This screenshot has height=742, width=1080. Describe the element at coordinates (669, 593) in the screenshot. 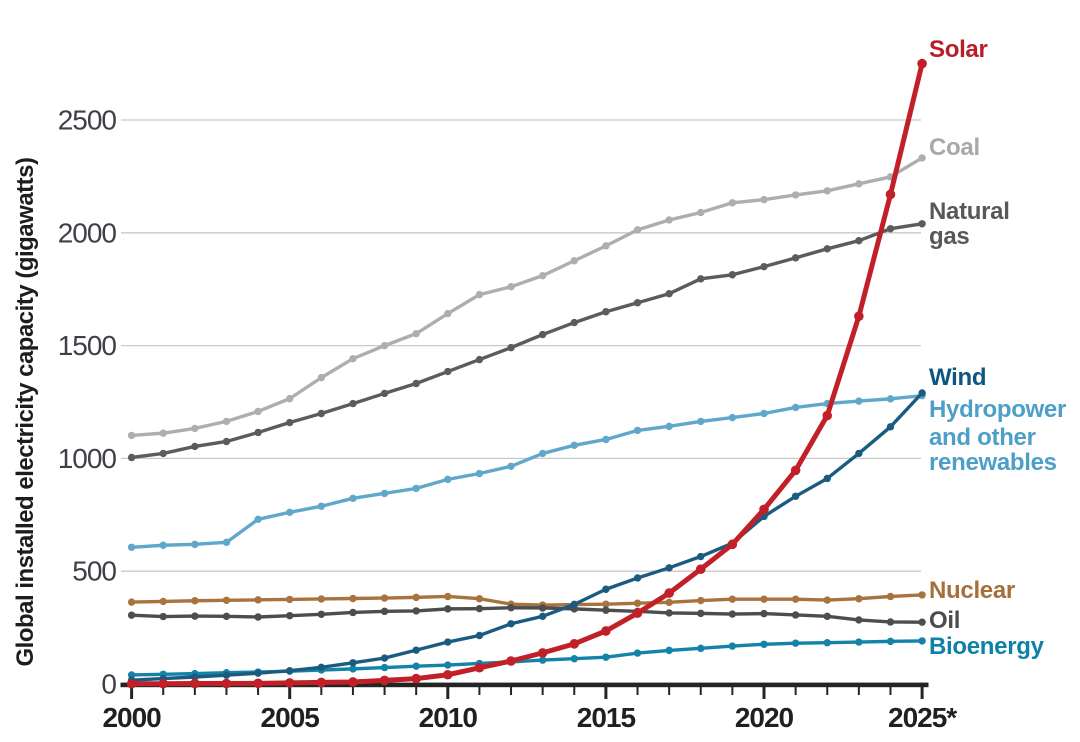

I see `point-solar-2017` at that location.